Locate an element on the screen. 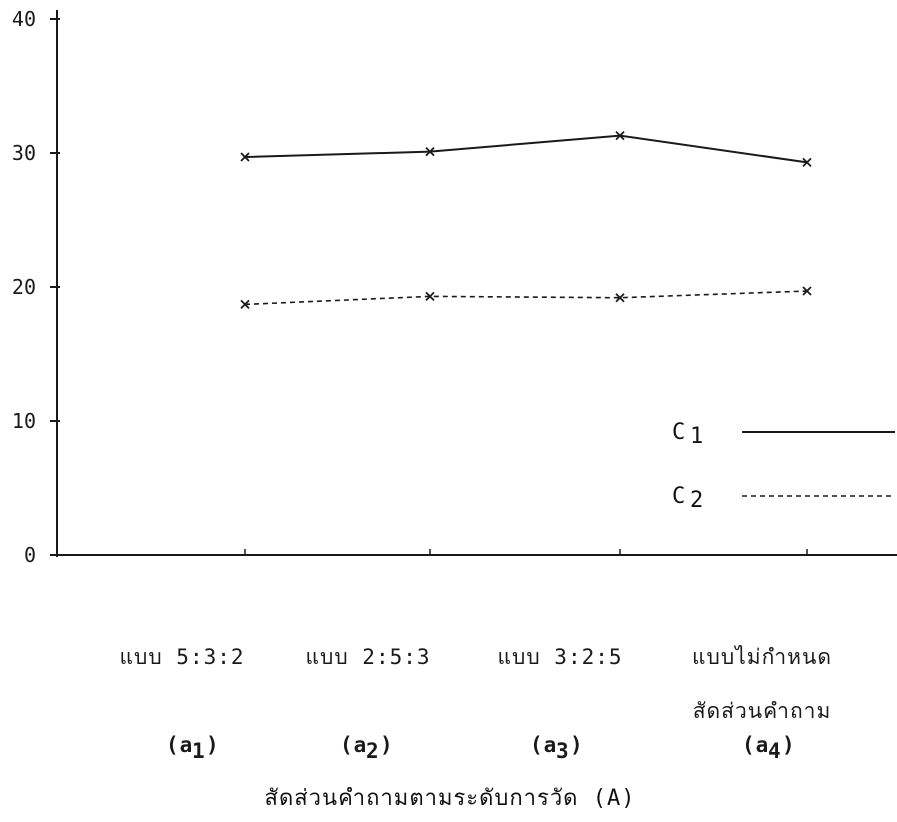 The height and width of the screenshot is (822, 897). y-axis-ticks: 0 10 20 30 40 is located at coordinates (36, 287).